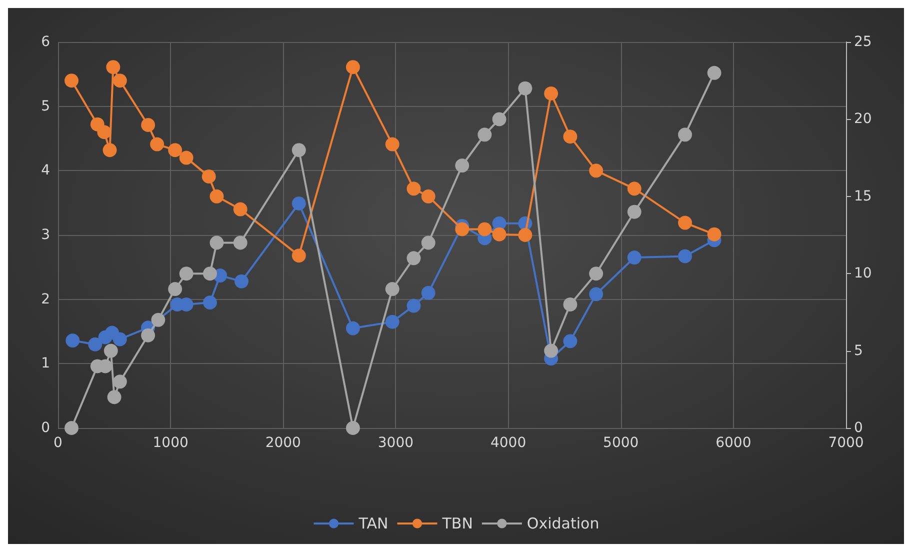 This screenshot has width=912, height=552. What do you see at coordinates (396, 443) in the screenshot?
I see `x-tick-label: 3000` at bounding box center [396, 443].